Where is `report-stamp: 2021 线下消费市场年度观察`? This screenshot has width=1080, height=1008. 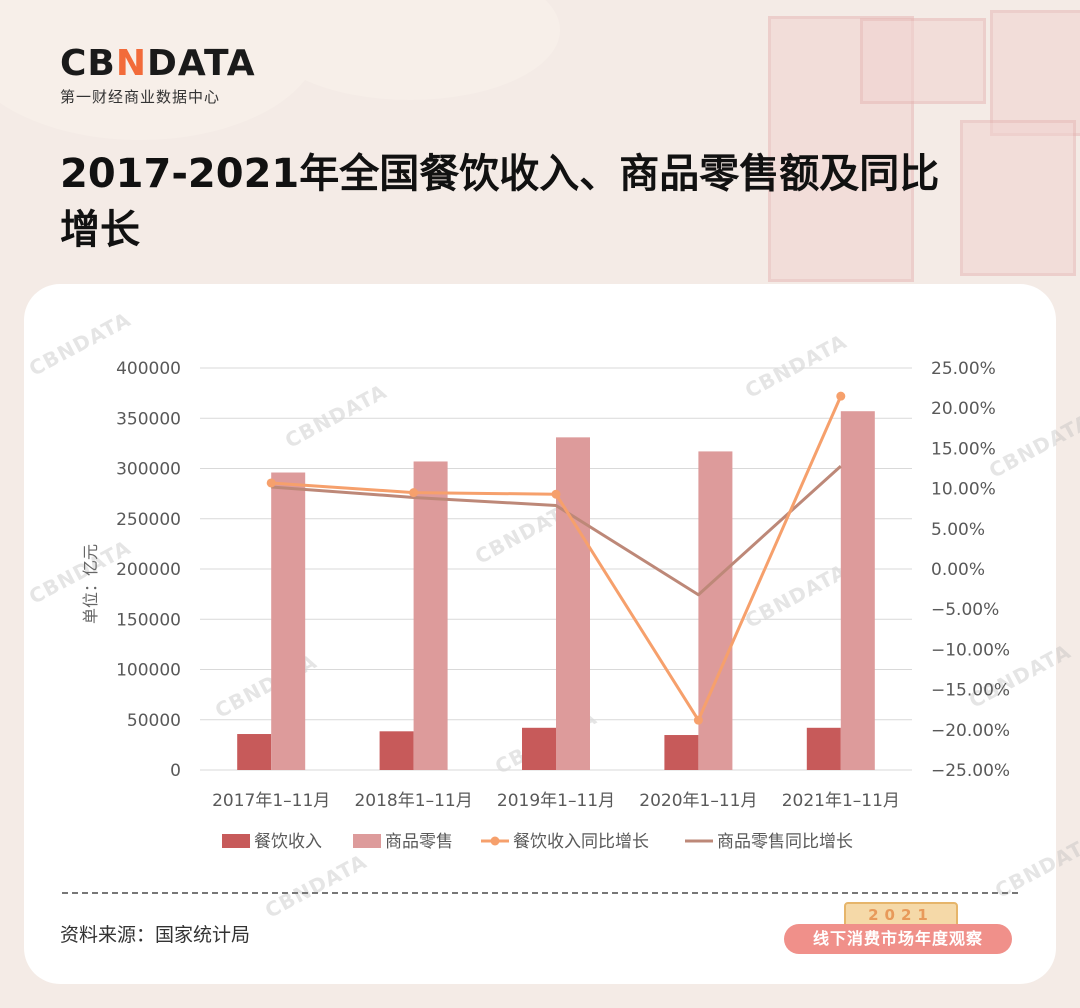
report-stamp: 2021 线下消费市场年度观察 is located at coordinates (898, 929).